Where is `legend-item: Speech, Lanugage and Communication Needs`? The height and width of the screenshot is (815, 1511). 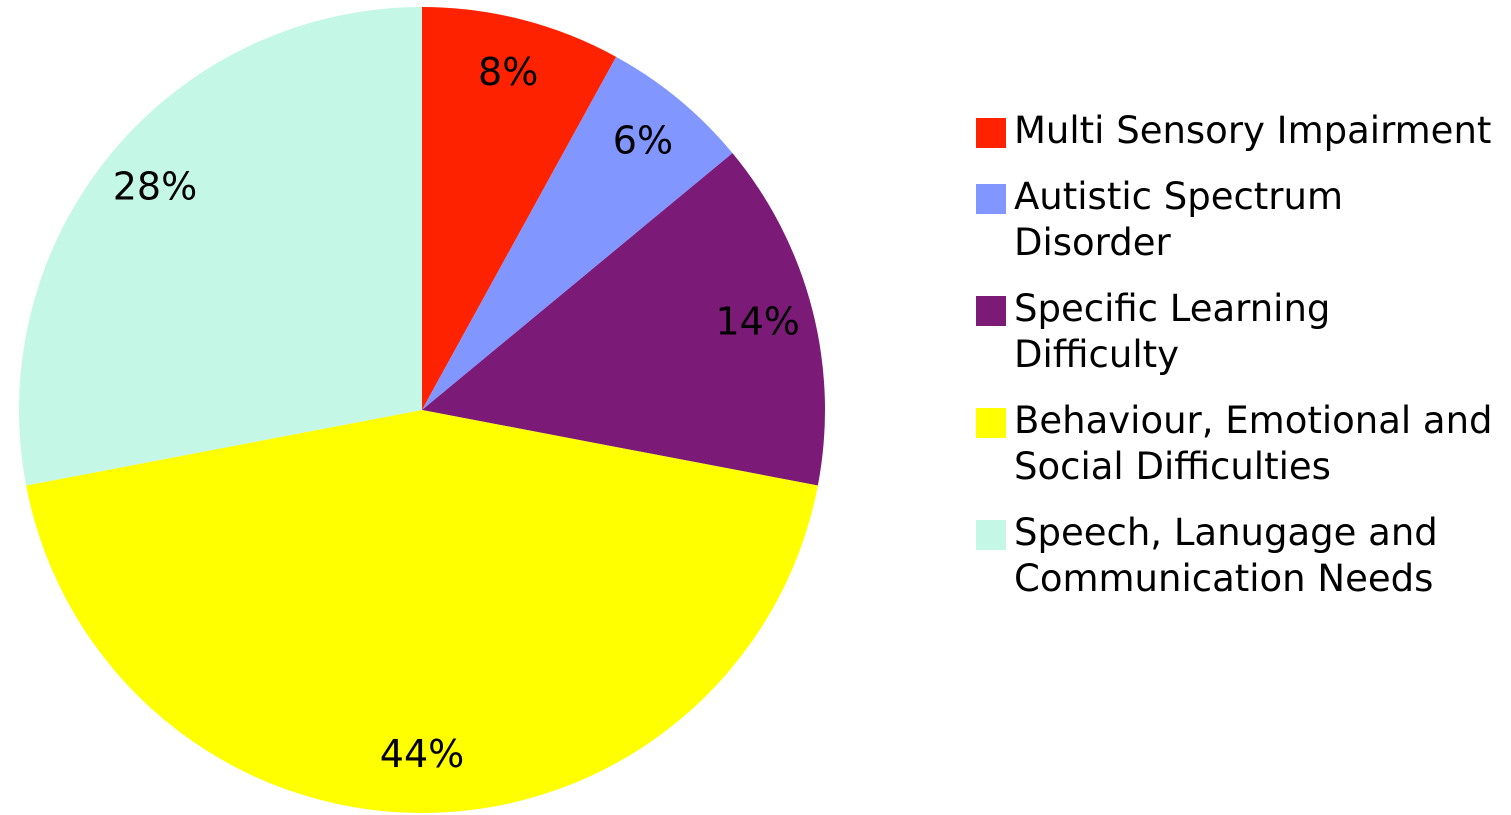 legend-item: Speech, Lanugage and Communication Needs is located at coordinates (1241, 556).